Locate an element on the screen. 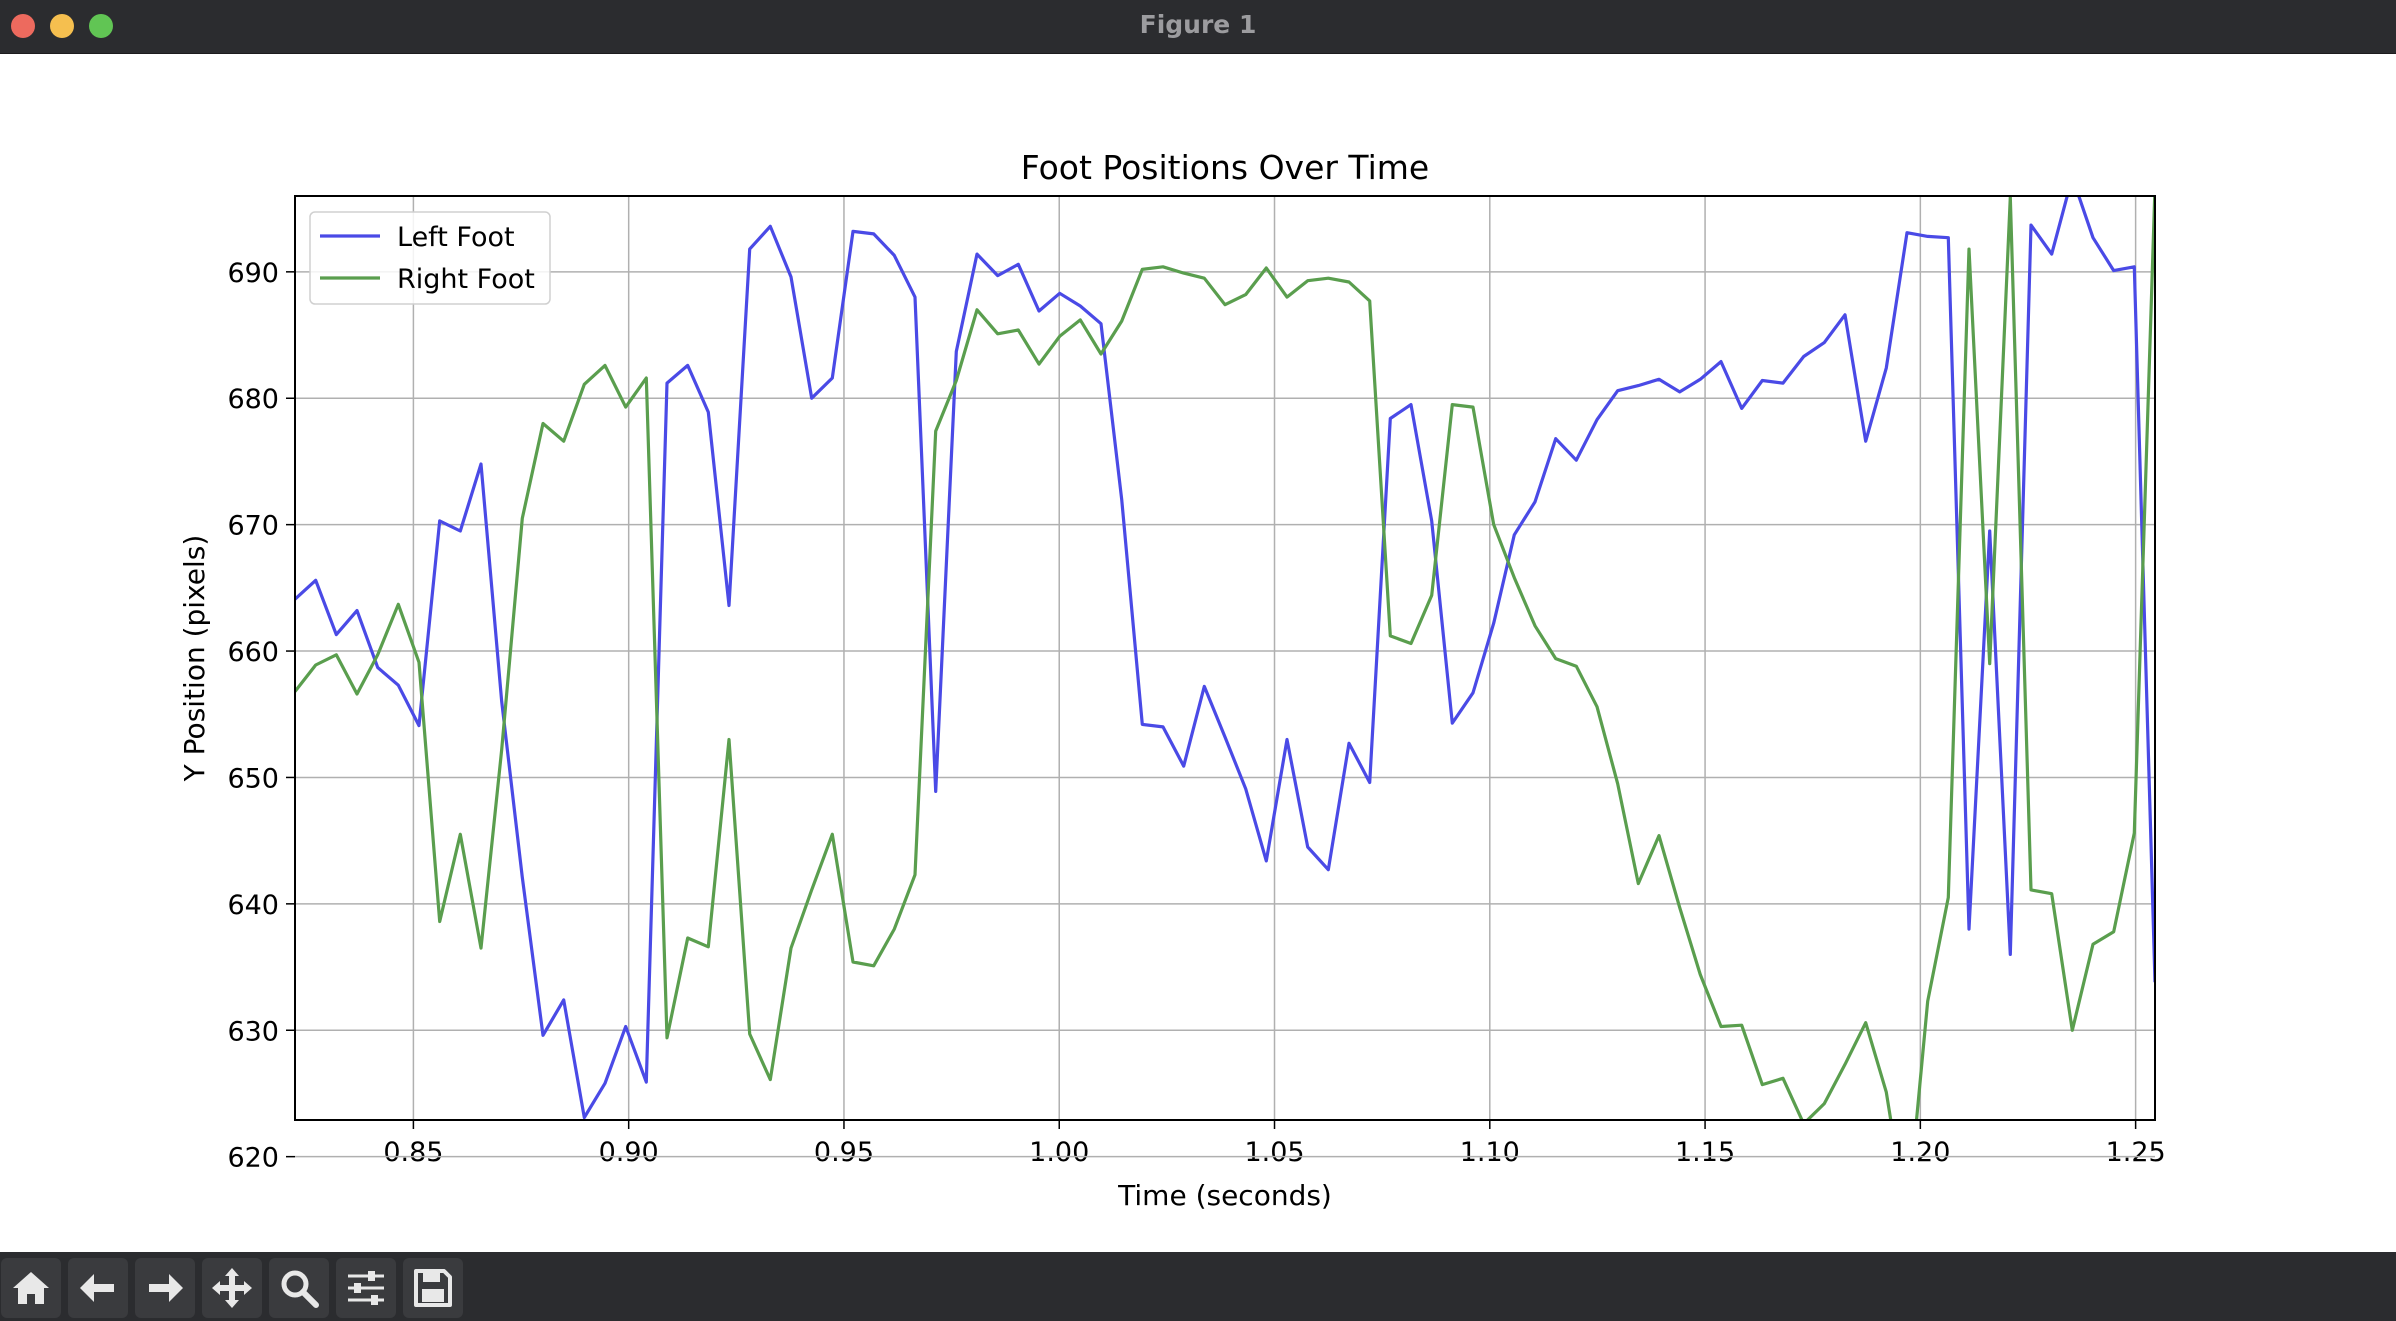  configure-subplots-button is located at coordinates (366, 1288).